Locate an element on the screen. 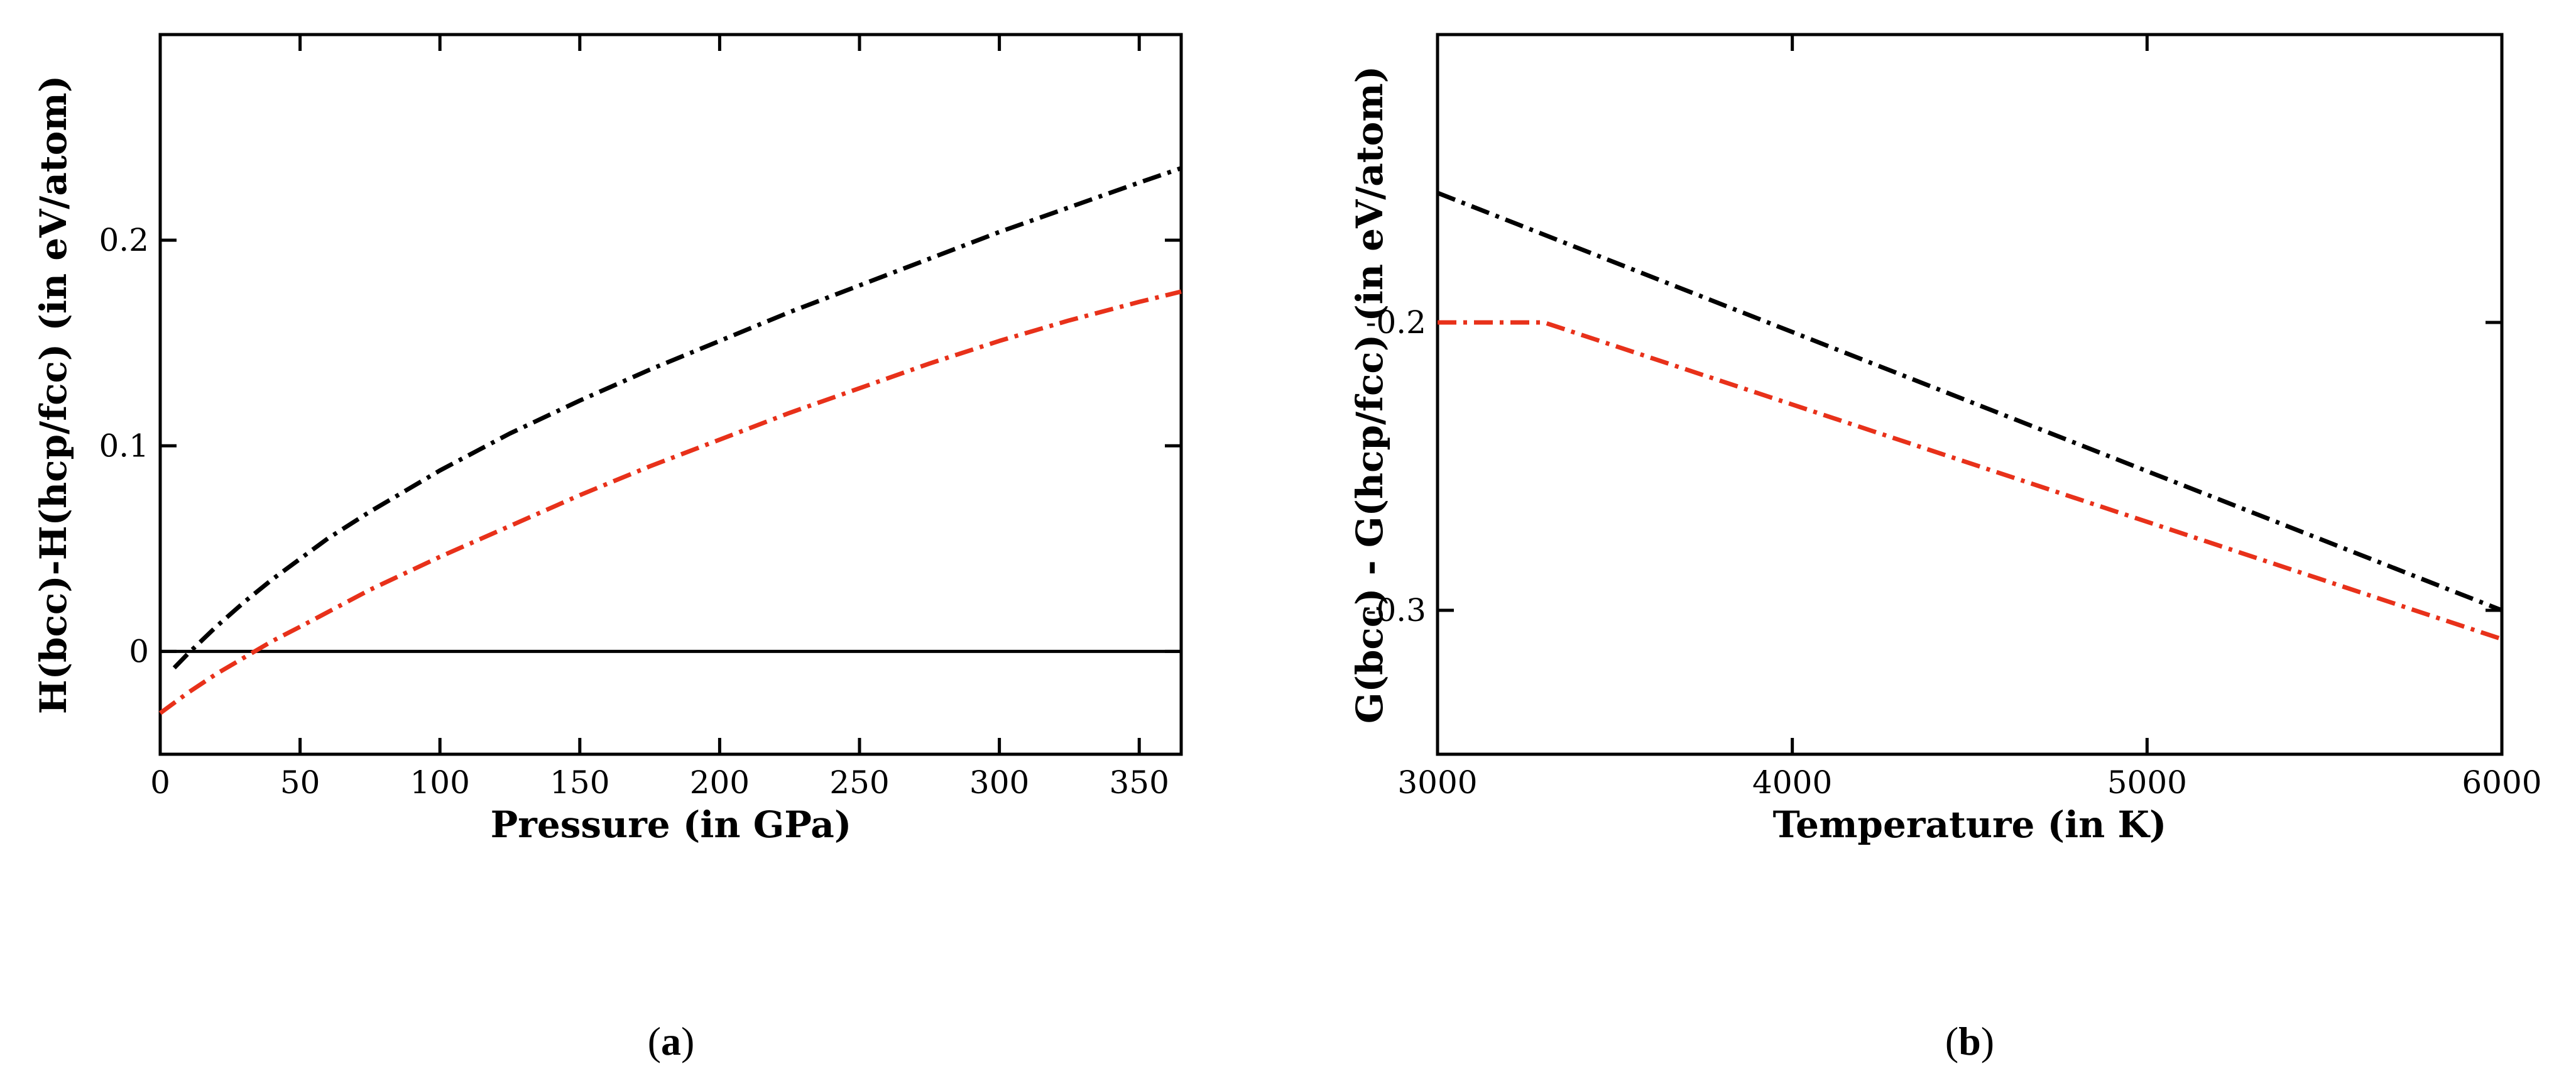 The height and width of the screenshot is (1088, 2576). panel-a-y-tick-label: 0 is located at coordinates (139, 651).